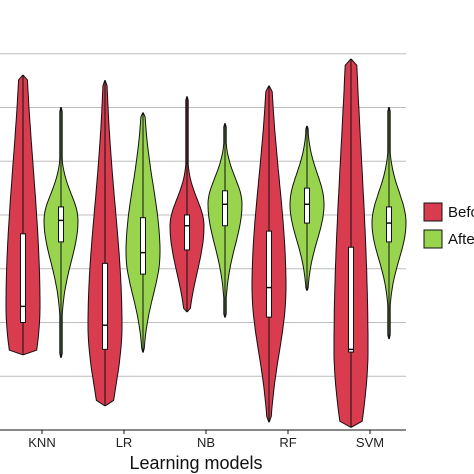 This screenshot has height=474, width=474. I want to click on legend-swatch-before, so click(433, 212).